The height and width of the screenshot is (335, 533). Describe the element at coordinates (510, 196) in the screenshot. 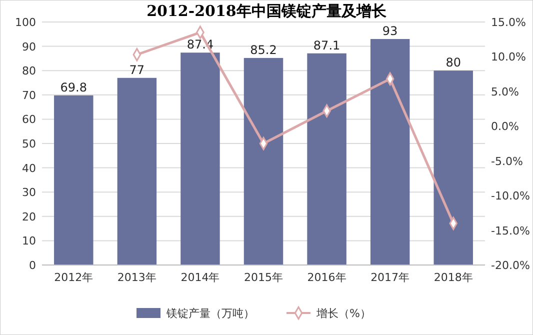

I see `y2-tick-label: -10.0%` at that location.